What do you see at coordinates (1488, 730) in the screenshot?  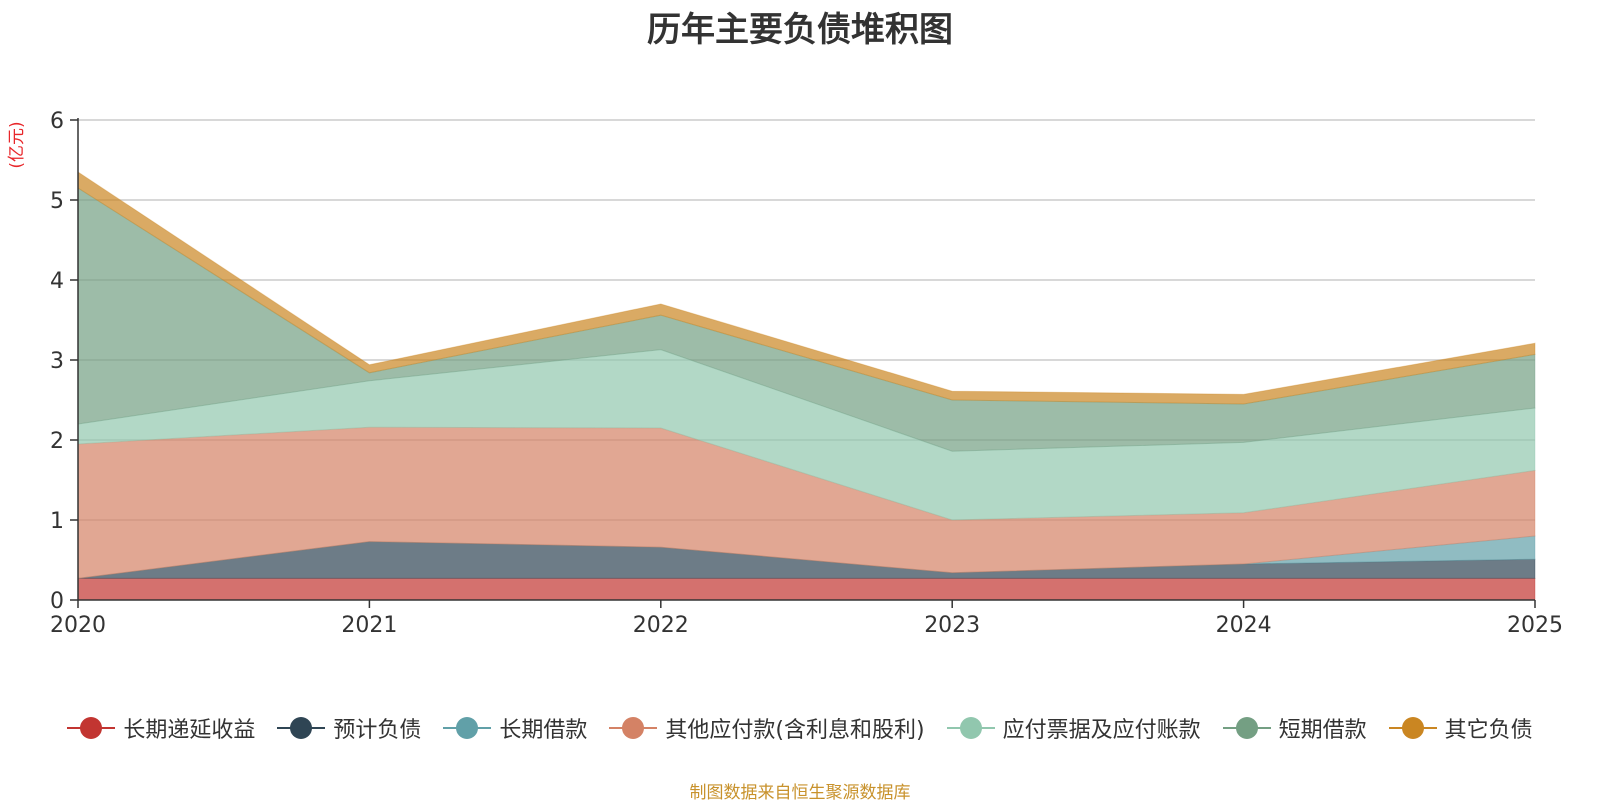 I see `legend-label: 其它负债` at bounding box center [1488, 730].